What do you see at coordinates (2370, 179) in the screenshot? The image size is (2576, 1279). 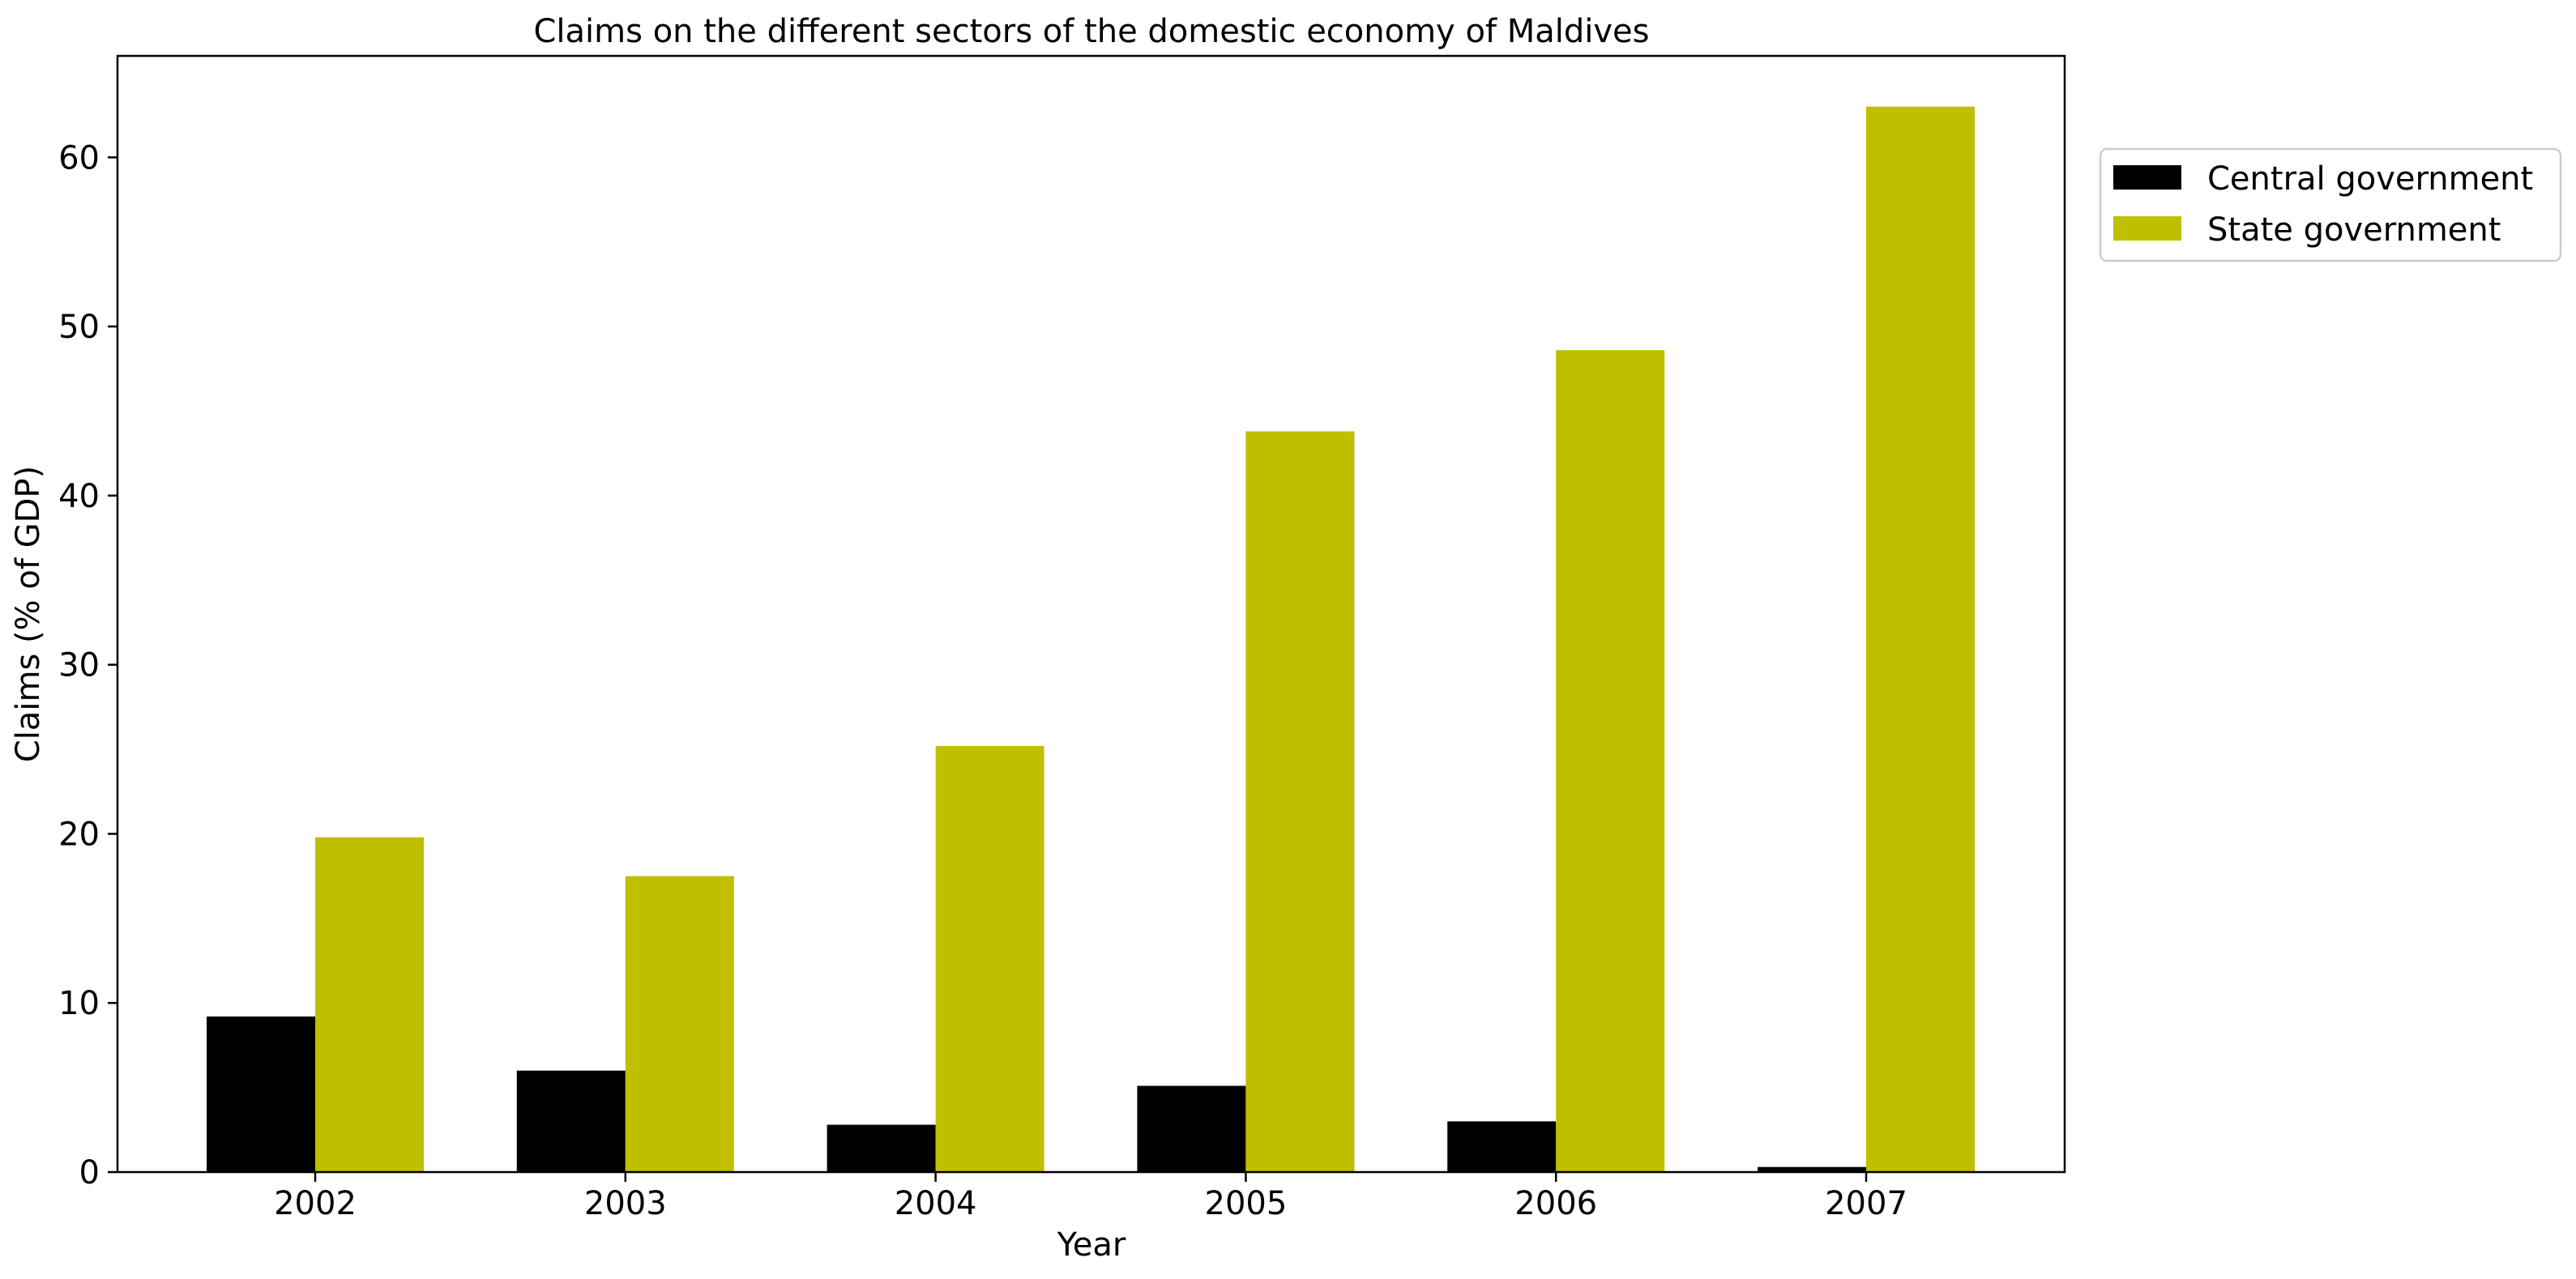 I see `legend-label-central-government: Central government` at bounding box center [2370, 179].